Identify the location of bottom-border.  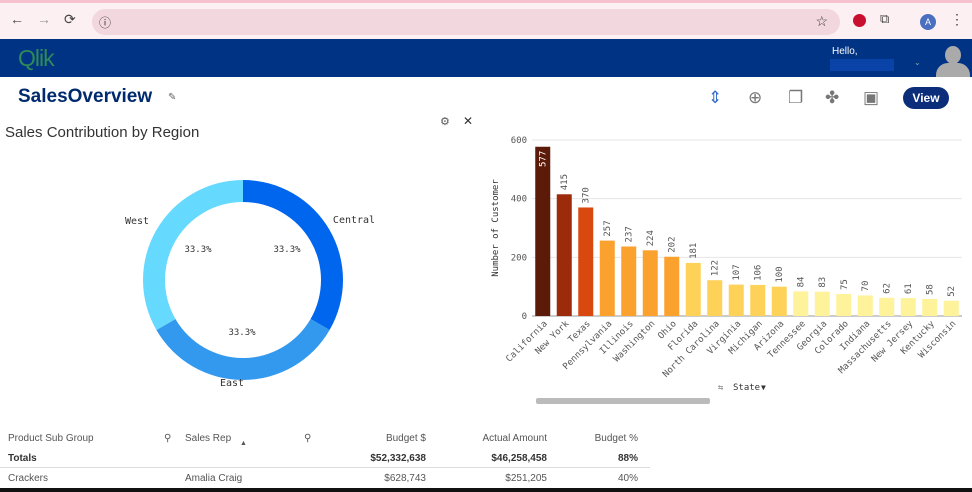
(486, 490).